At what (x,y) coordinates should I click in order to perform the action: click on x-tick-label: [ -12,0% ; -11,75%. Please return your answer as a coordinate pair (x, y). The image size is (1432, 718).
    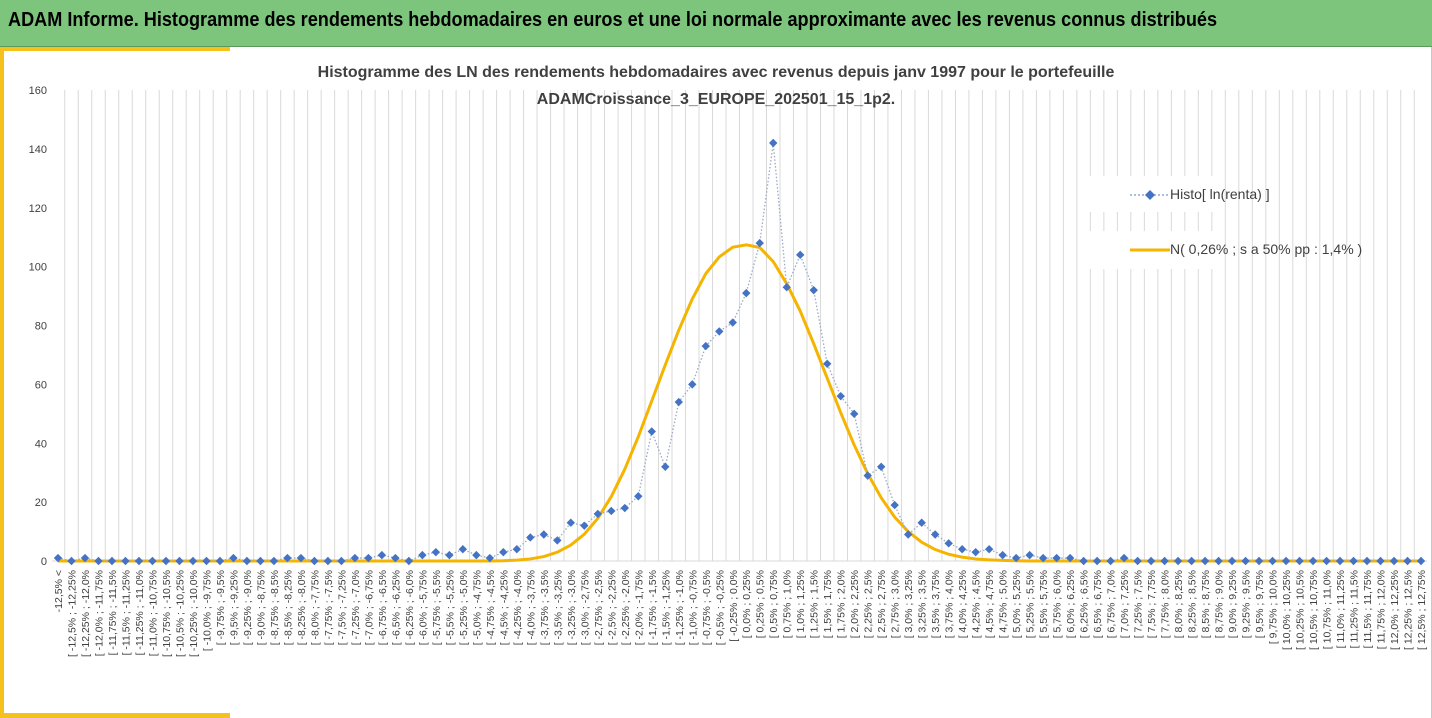
    Looking at the image, I should click on (99, 613).